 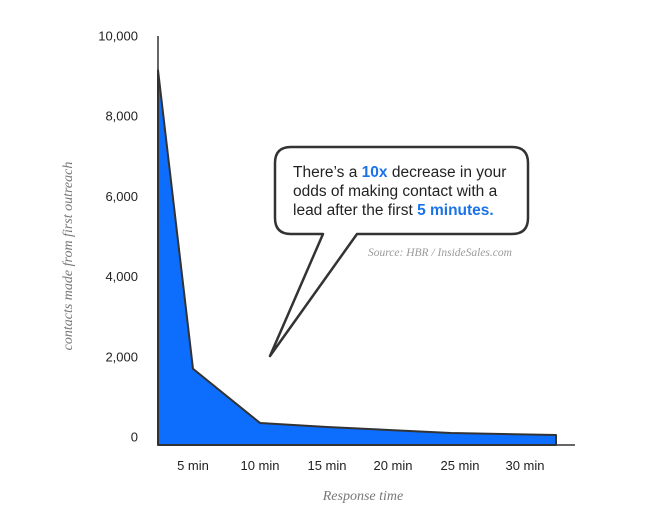 I want to click on x-tick-label: 20 min, so click(x=392, y=465).